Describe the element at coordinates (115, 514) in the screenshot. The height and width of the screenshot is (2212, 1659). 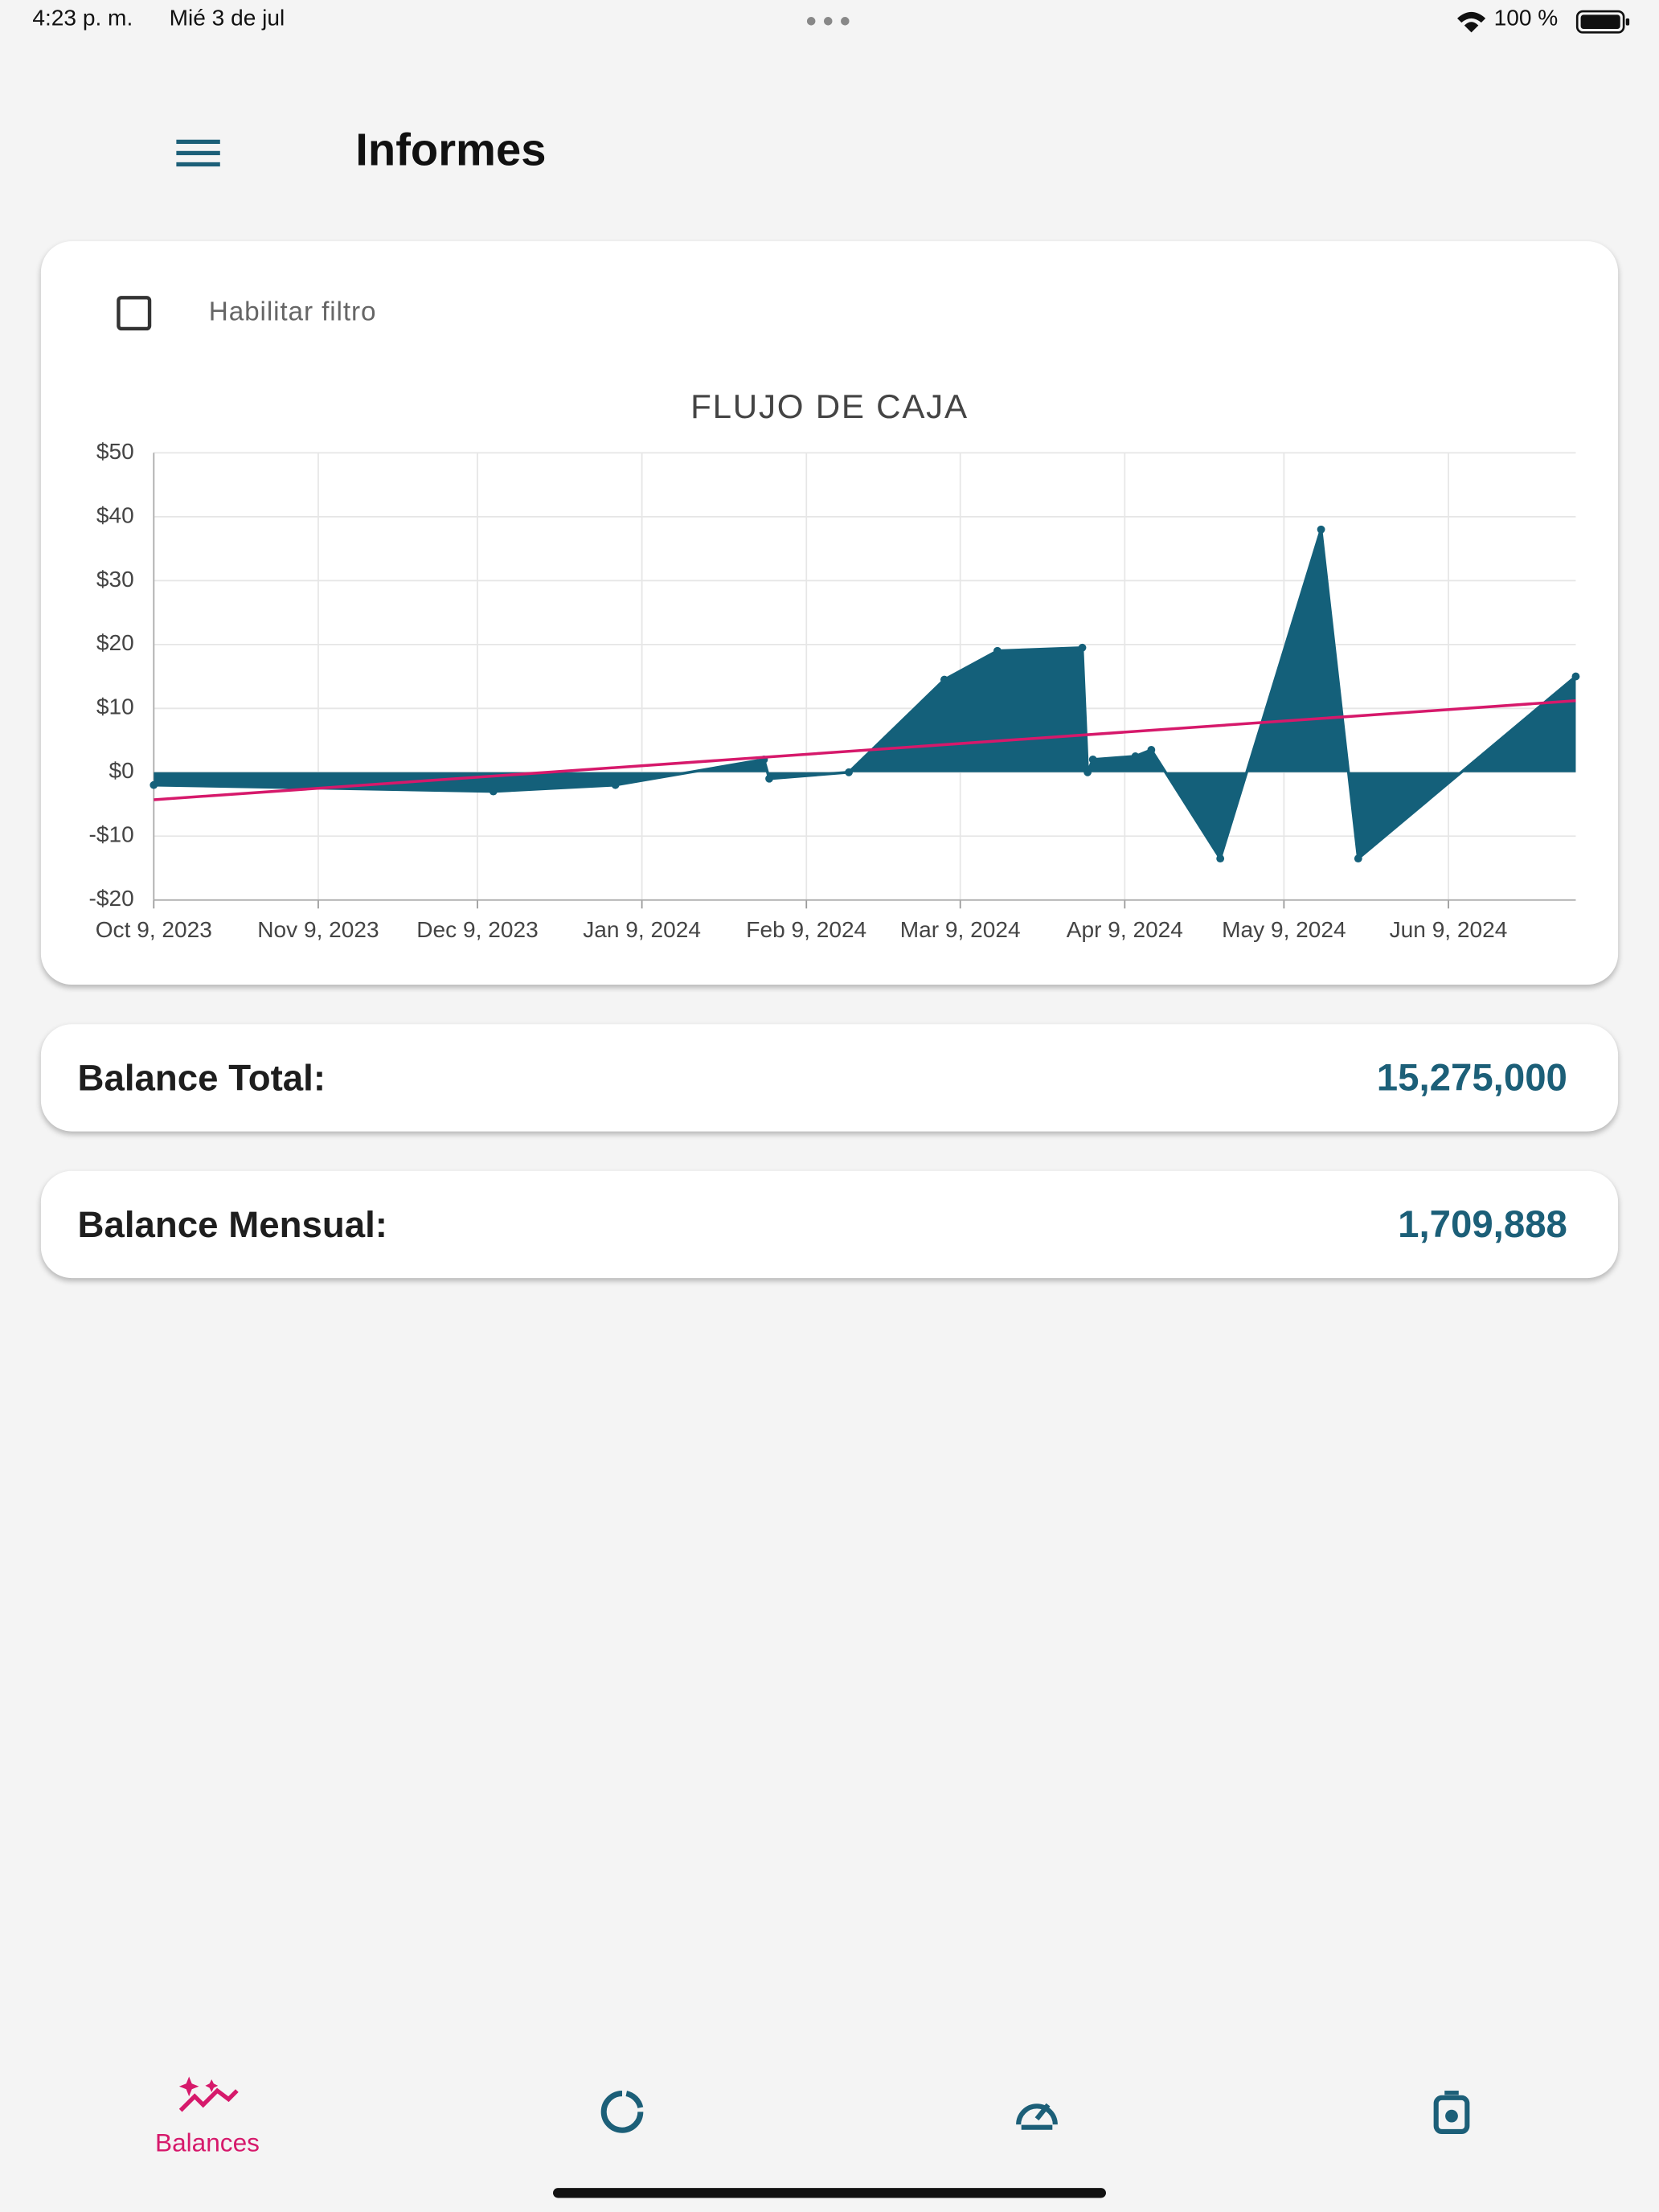
I see `y-tick-label: $40` at that location.